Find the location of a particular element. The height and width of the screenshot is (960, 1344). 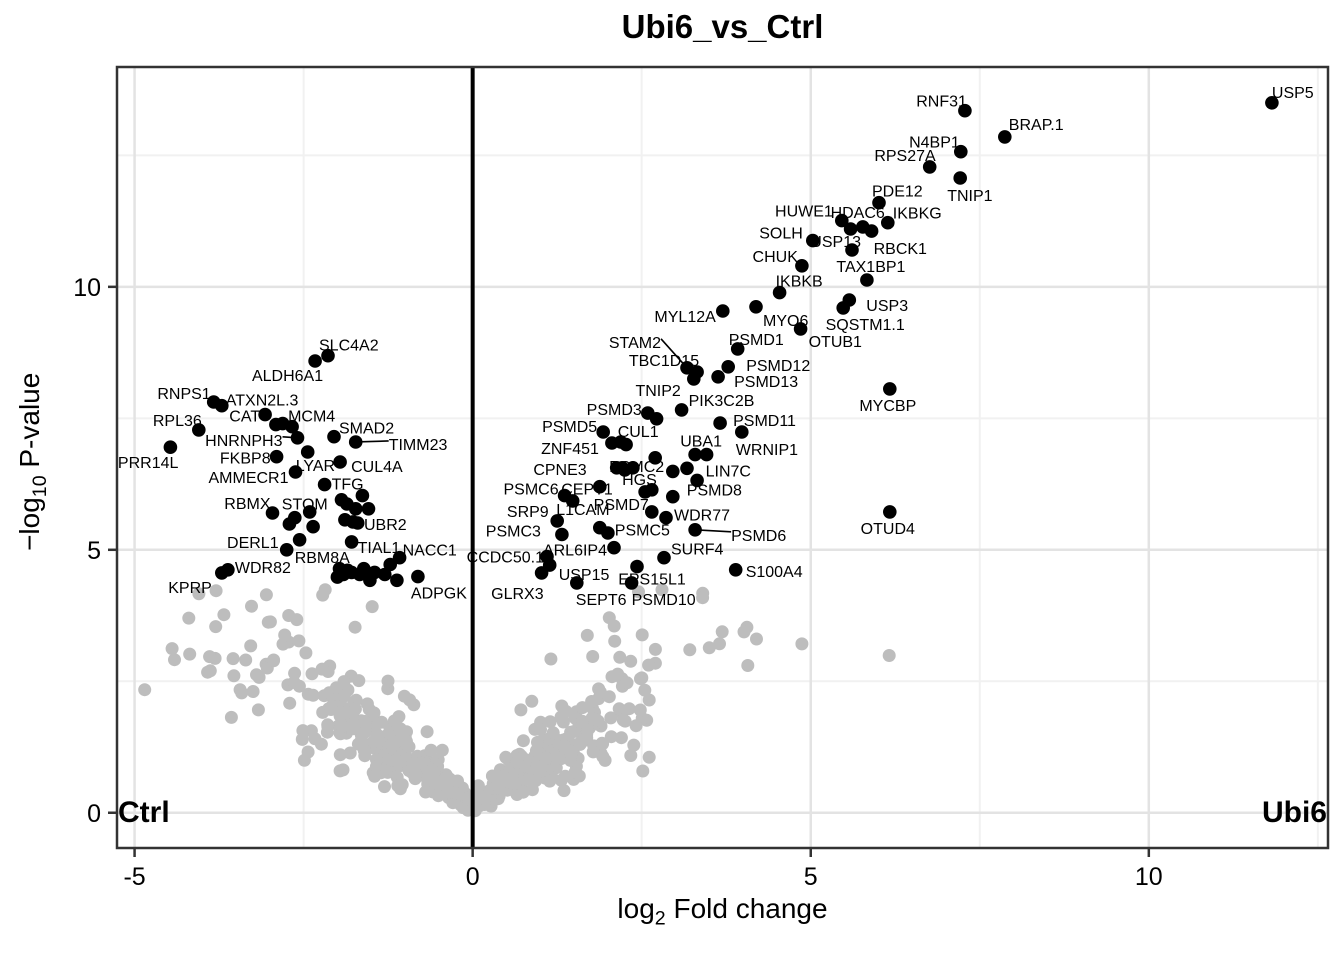

gene-label: USP13 is located at coordinates (835, 242).